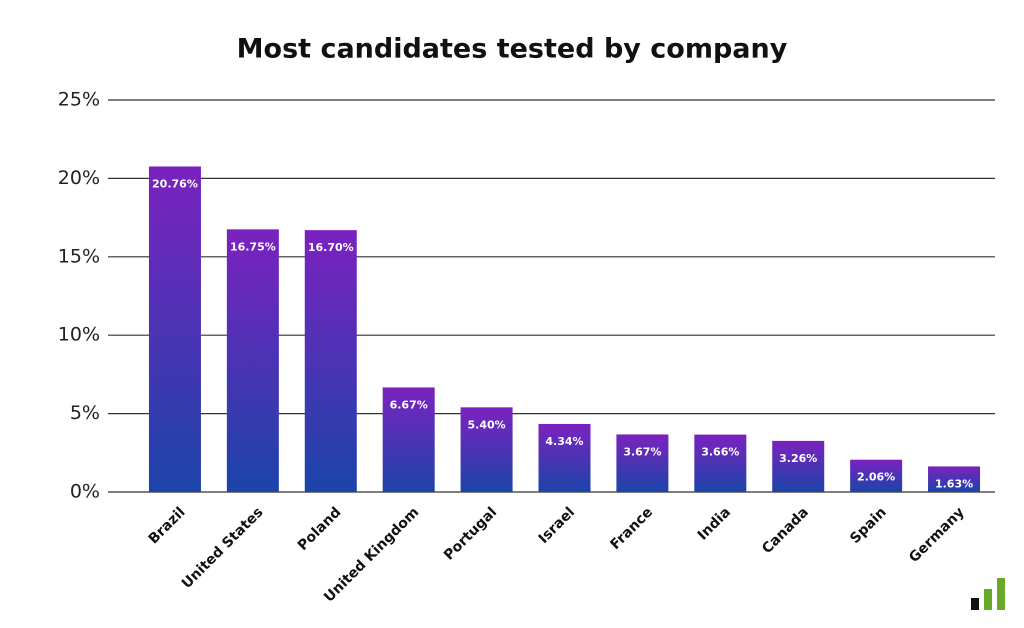 This screenshot has width=1024, height=628. What do you see at coordinates (223, 548) in the screenshot?
I see `x-tick-label: United States` at bounding box center [223, 548].